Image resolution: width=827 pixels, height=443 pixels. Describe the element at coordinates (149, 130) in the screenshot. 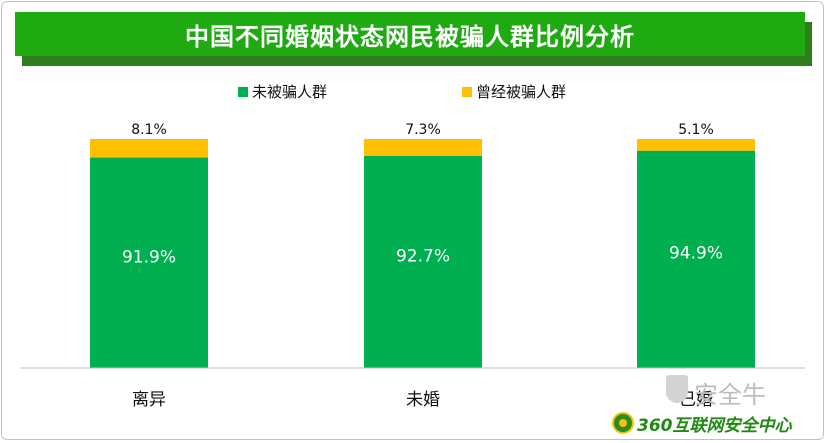

I see `data-label-1-0: 8.1%` at that location.